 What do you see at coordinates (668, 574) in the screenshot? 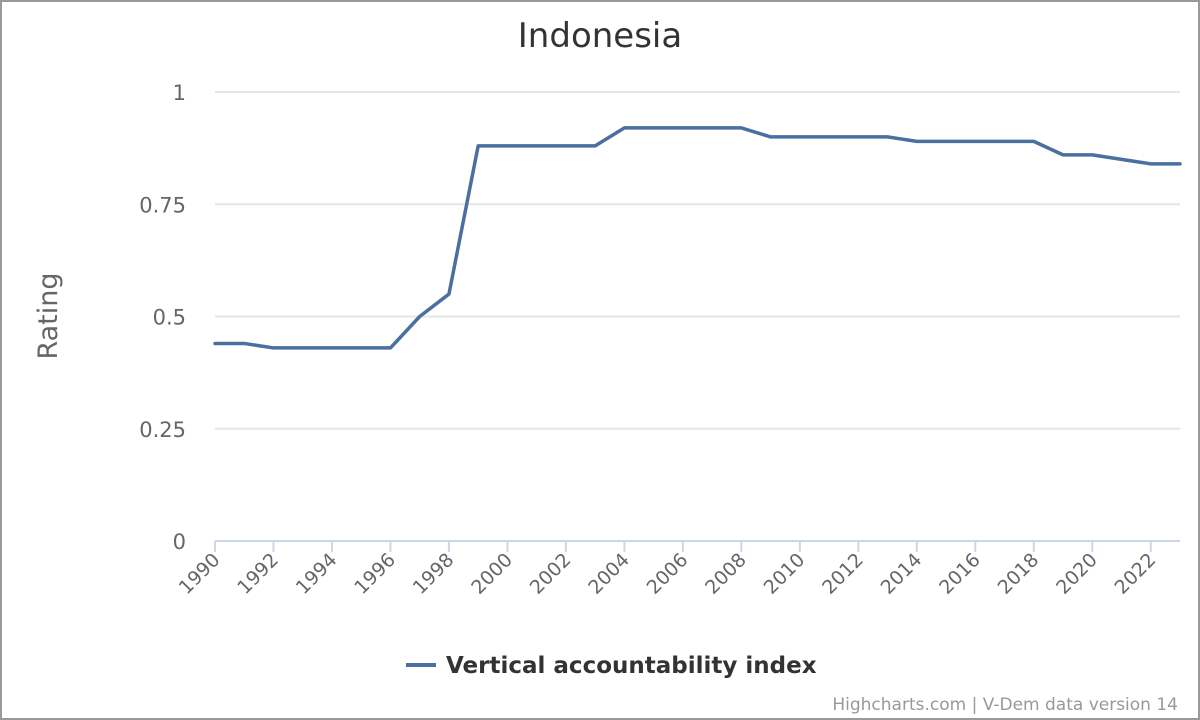
I see `x-tick-label: 2006` at bounding box center [668, 574].